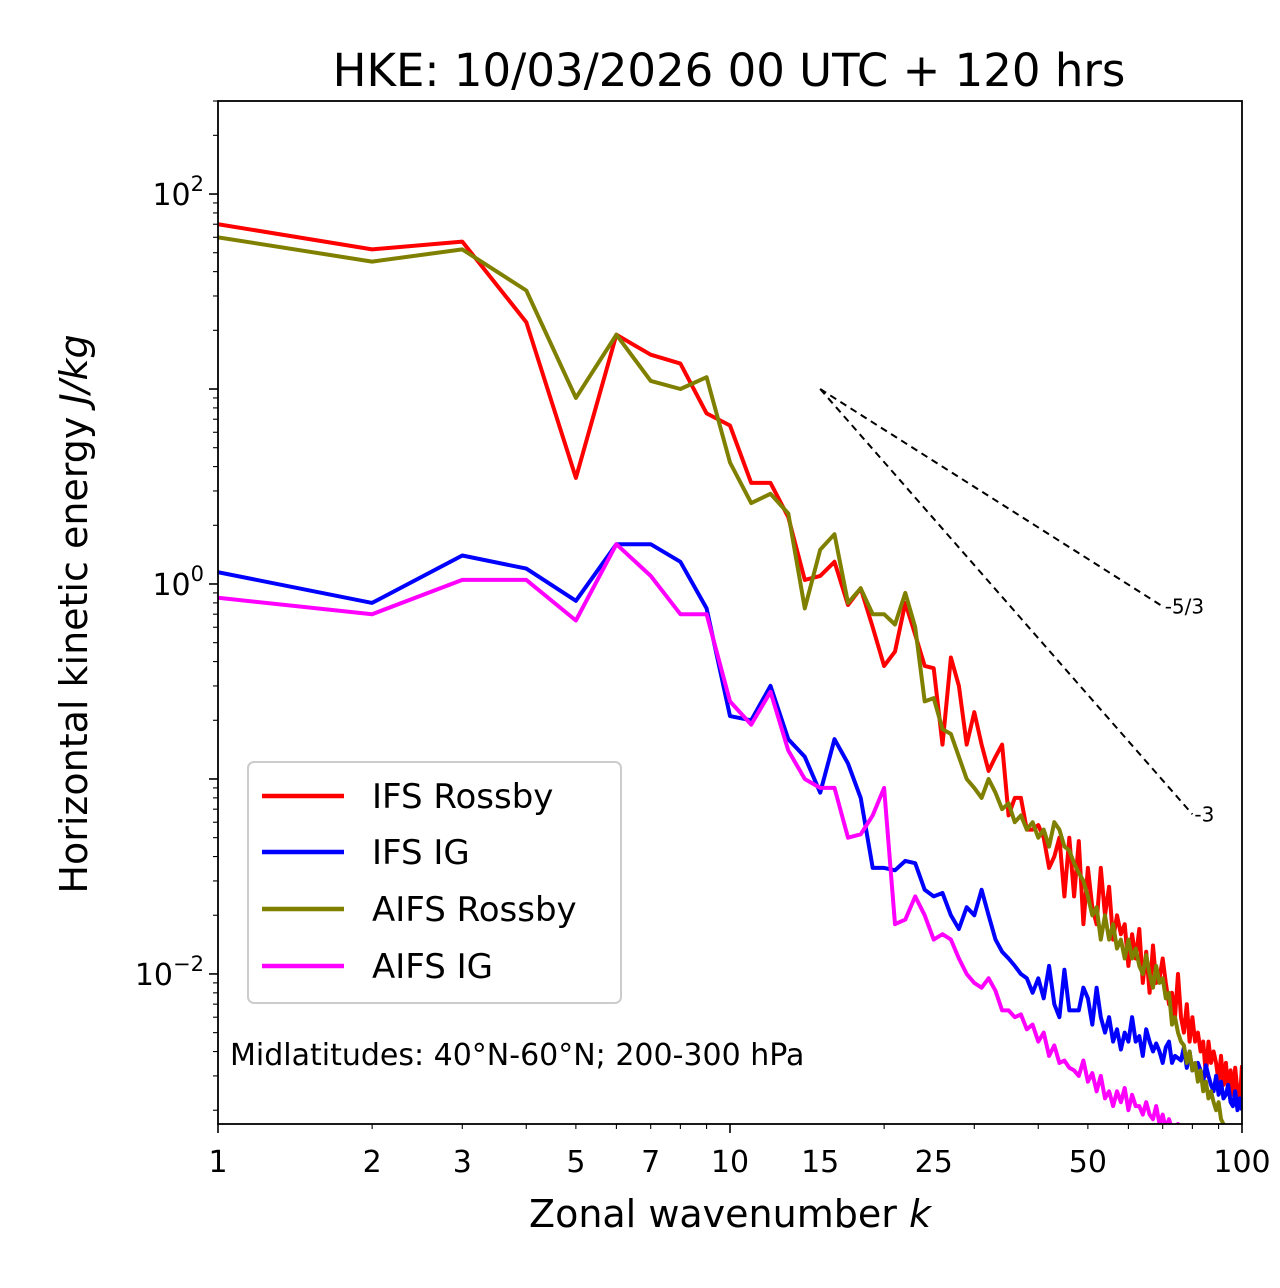 This screenshot has width=1280, height=1288. I want to click on x-tick-label: 100, so click(1241, 1162).